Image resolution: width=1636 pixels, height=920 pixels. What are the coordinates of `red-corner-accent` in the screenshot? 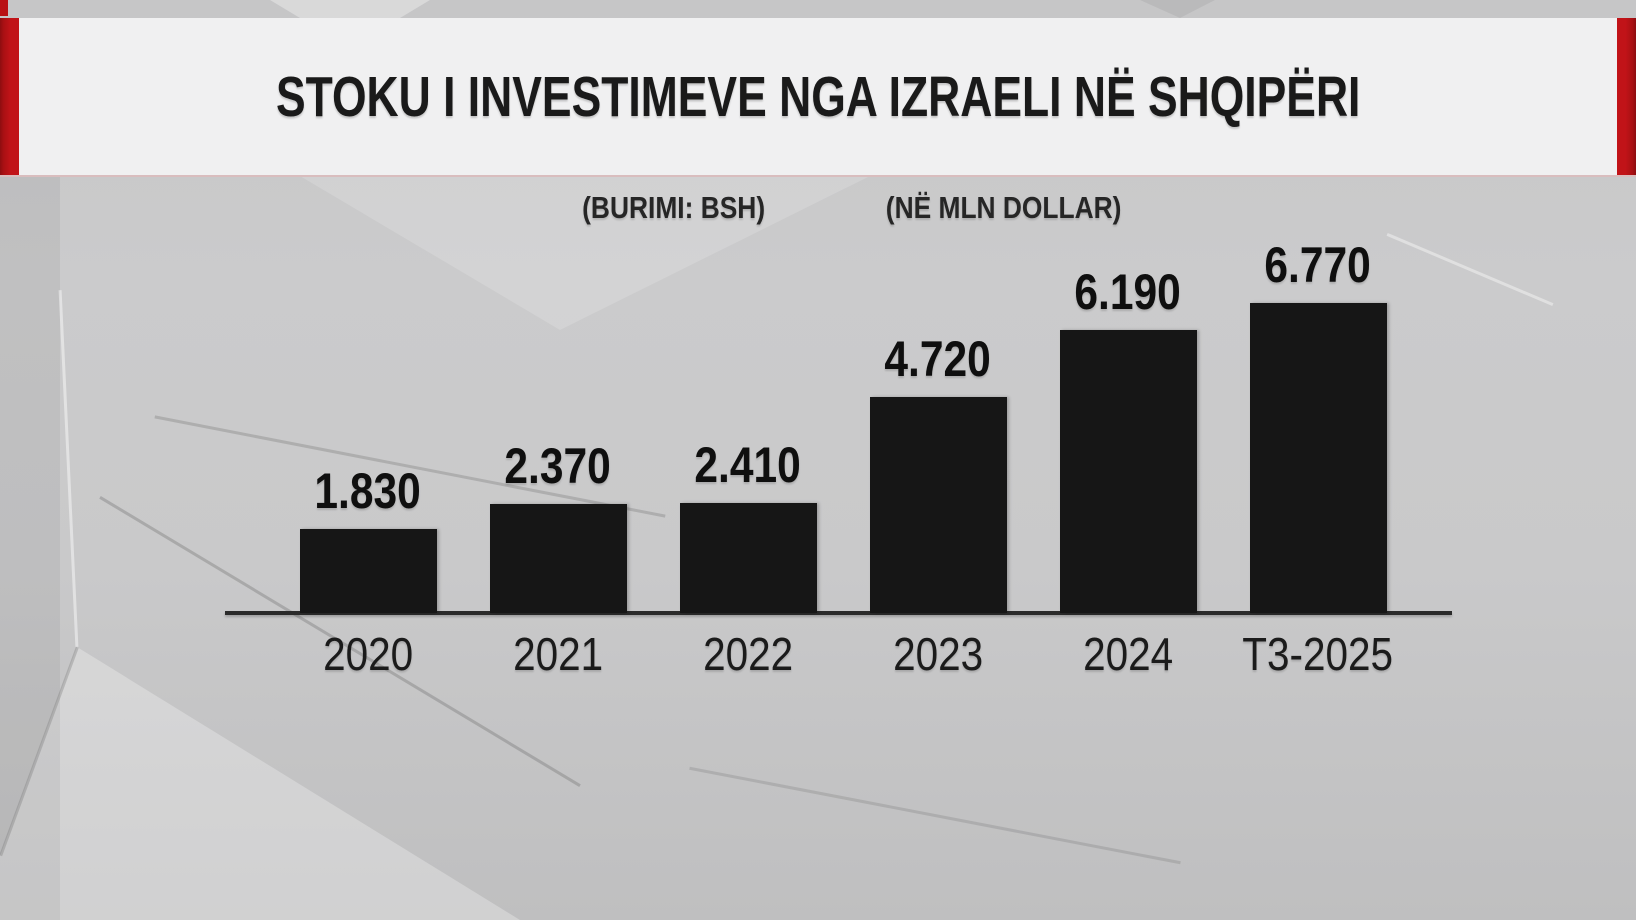 It's located at (4, 8).